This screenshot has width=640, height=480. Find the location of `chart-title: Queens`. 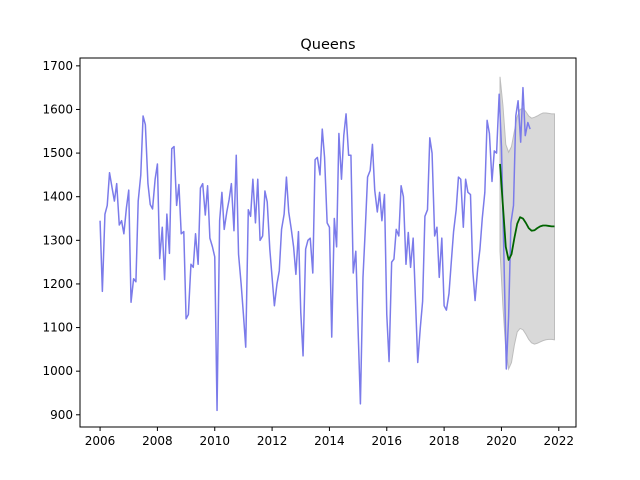

chart-title: Queens is located at coordinates (327, 45).